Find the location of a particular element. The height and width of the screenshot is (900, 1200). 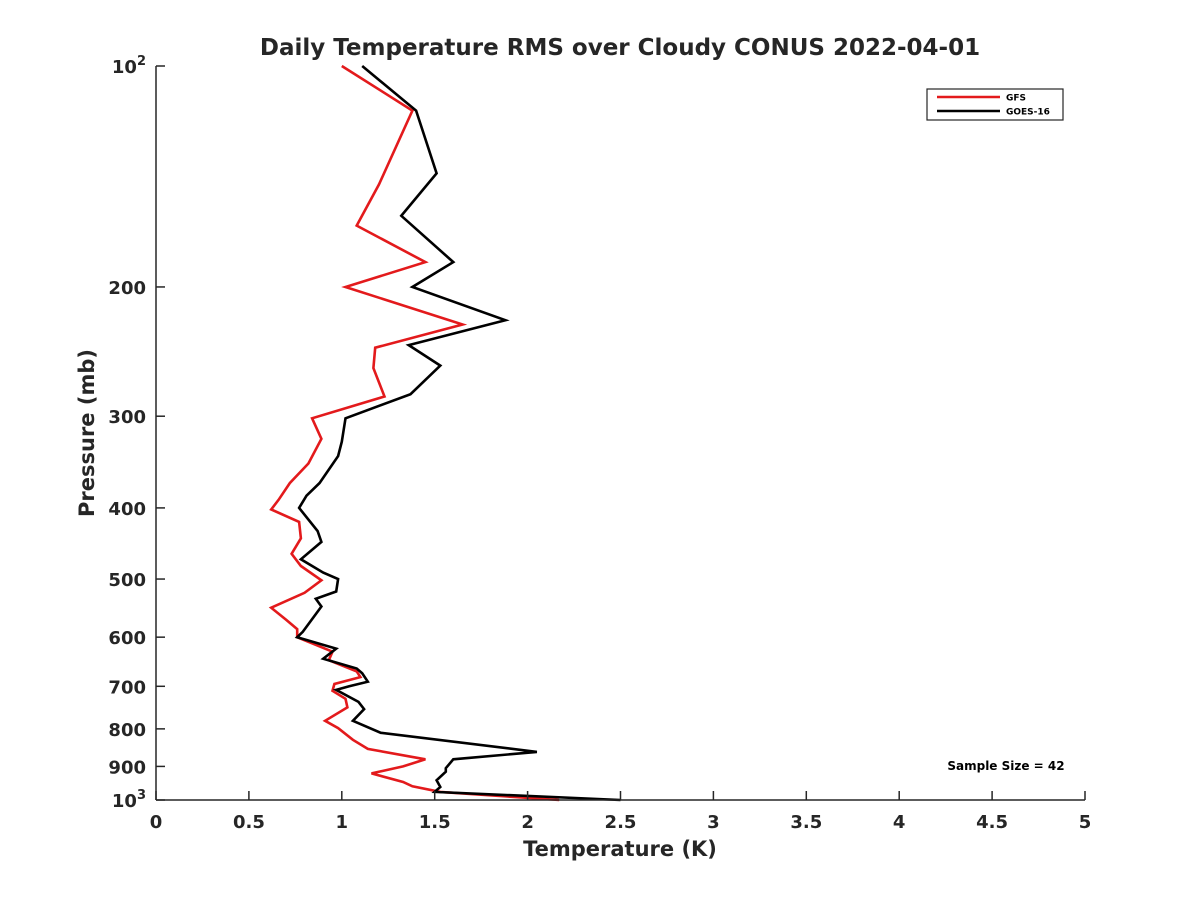

legend: GFS GOES-16 is located at coordinates (995, 104).